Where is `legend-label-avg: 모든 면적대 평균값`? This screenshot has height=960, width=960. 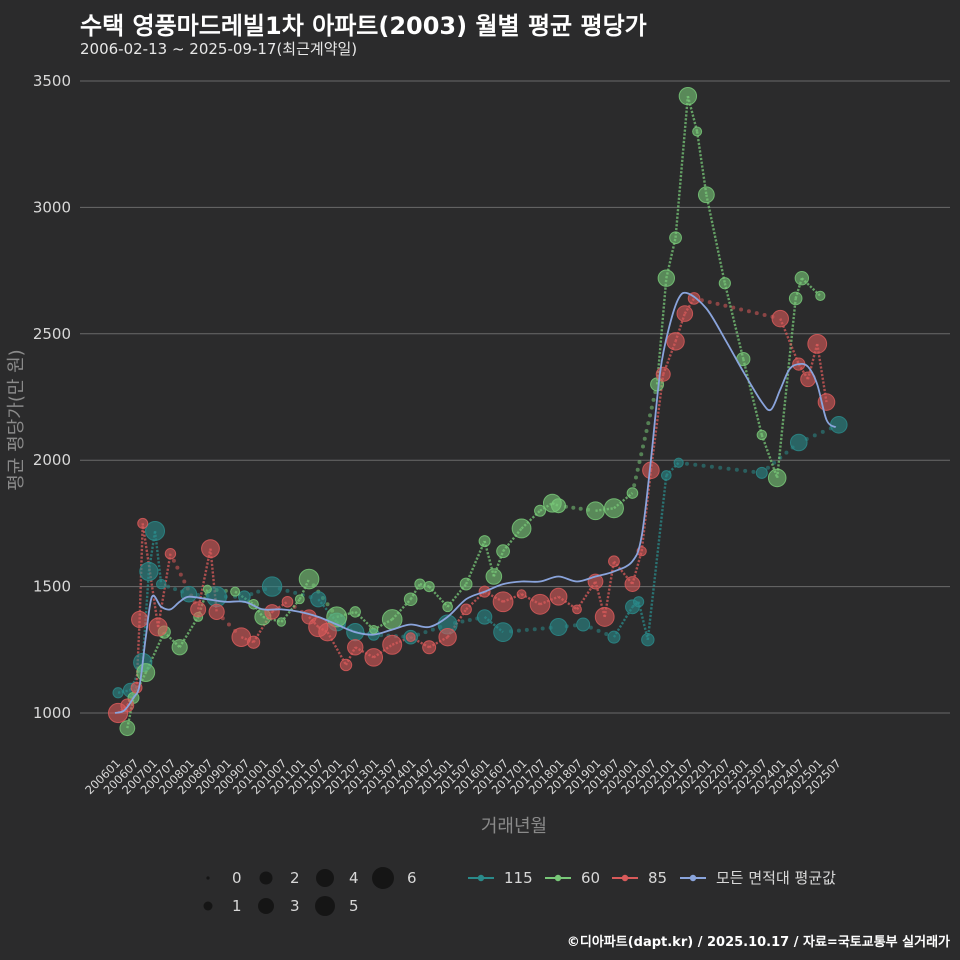 legend-label-avg: 모든 면적대 평균값 is located at coordinates (776, 878).